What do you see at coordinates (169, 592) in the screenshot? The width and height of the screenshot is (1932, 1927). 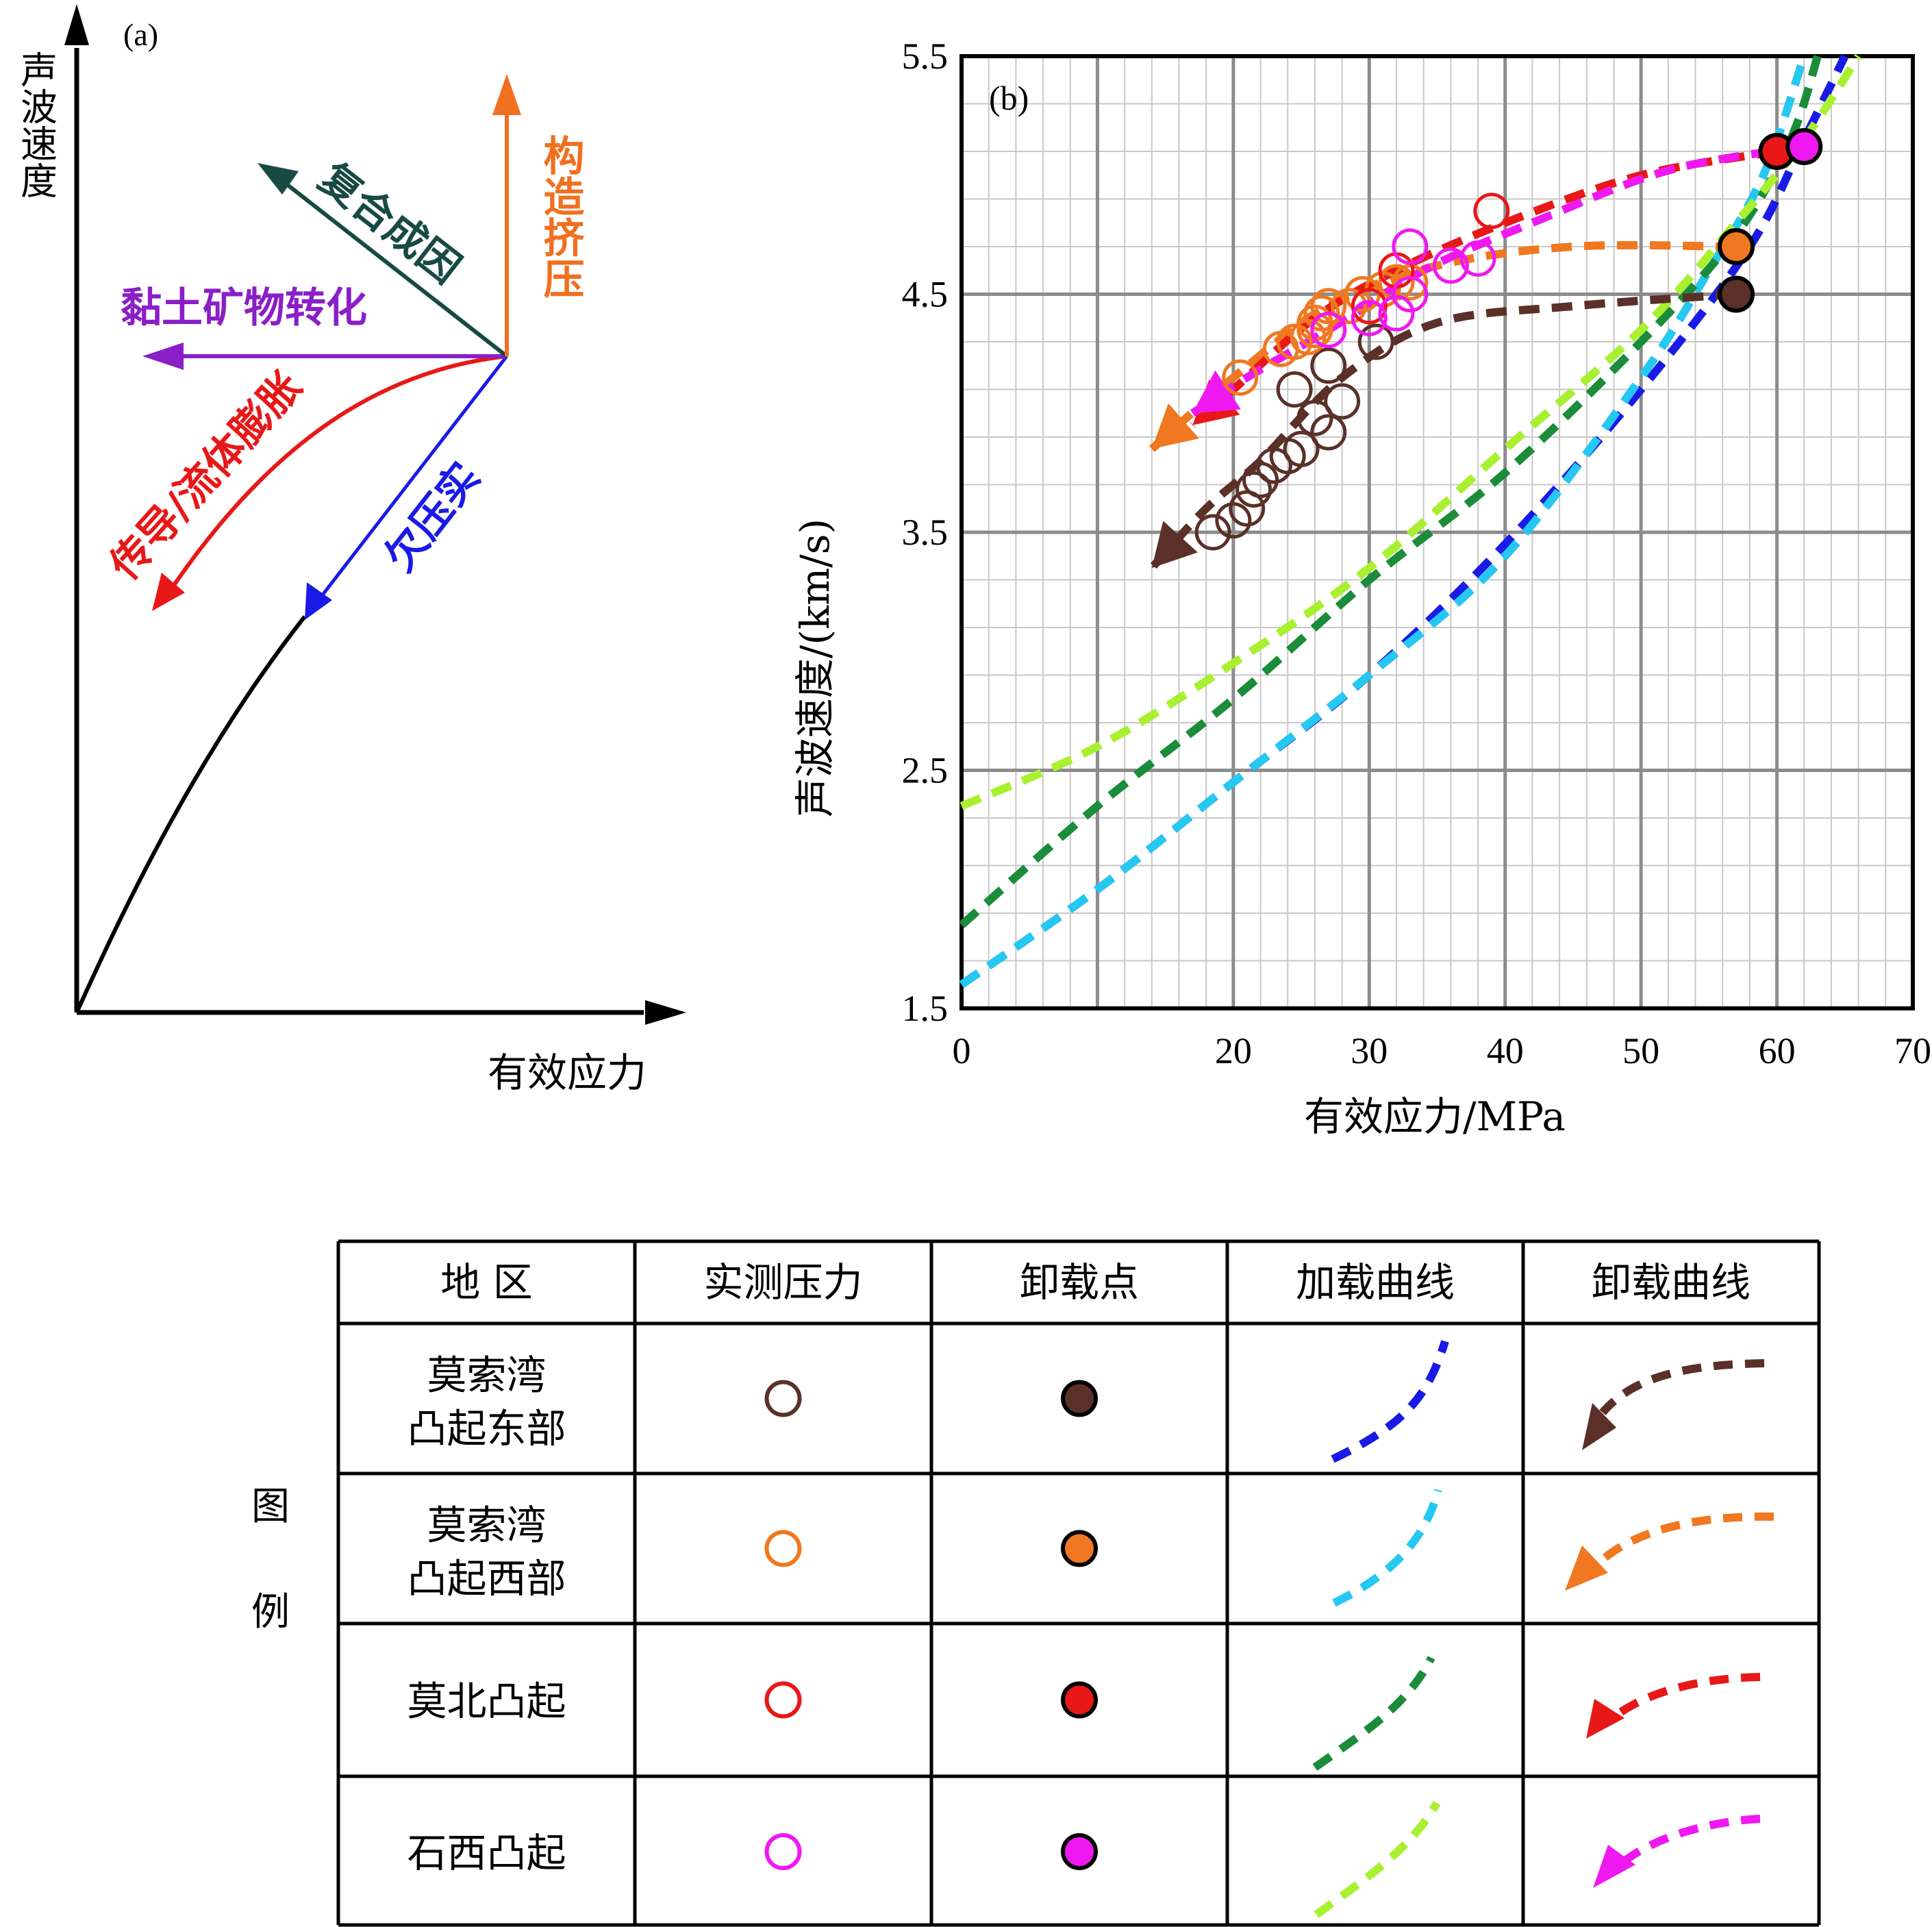 I see `fluid-expansion-arrowhead` at bounding box center [169, 592].